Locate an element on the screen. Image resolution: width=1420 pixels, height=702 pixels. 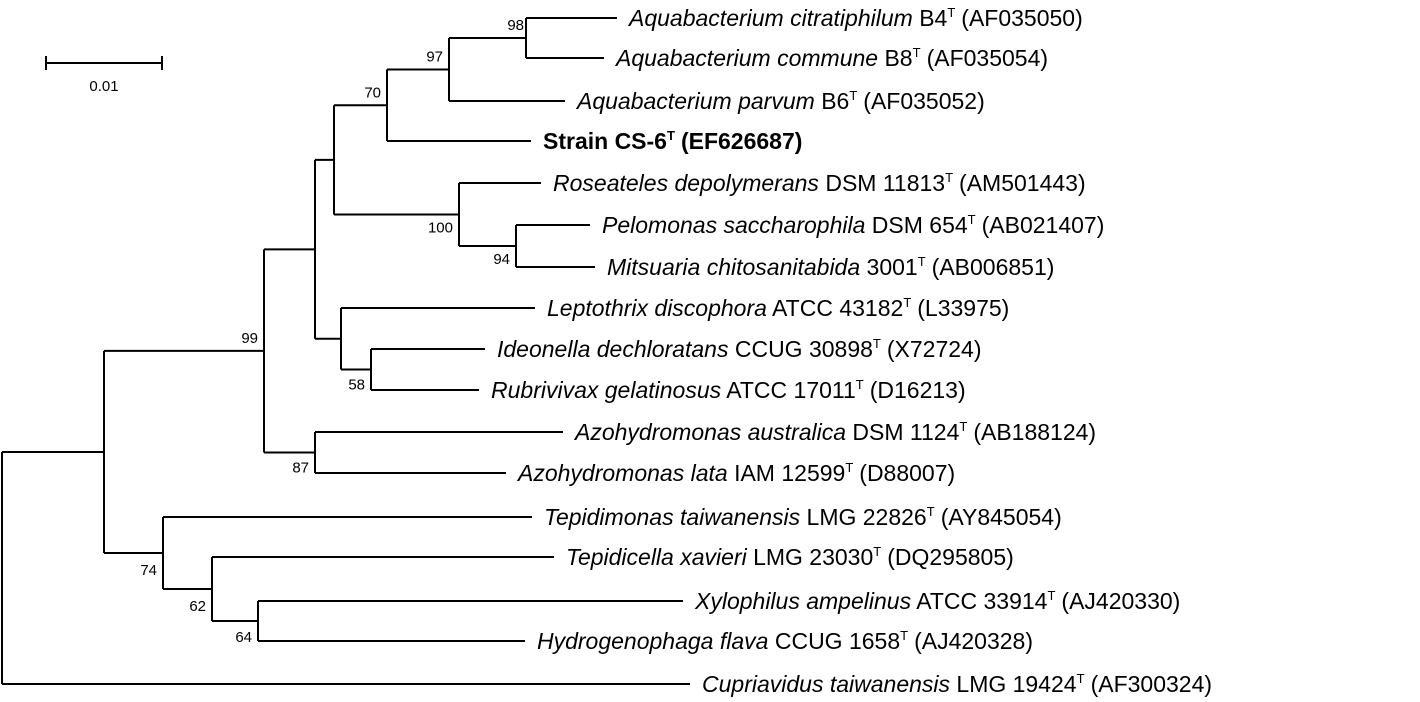
taxon-strain: ATCC 17011 is located at coordinates (791, 390).